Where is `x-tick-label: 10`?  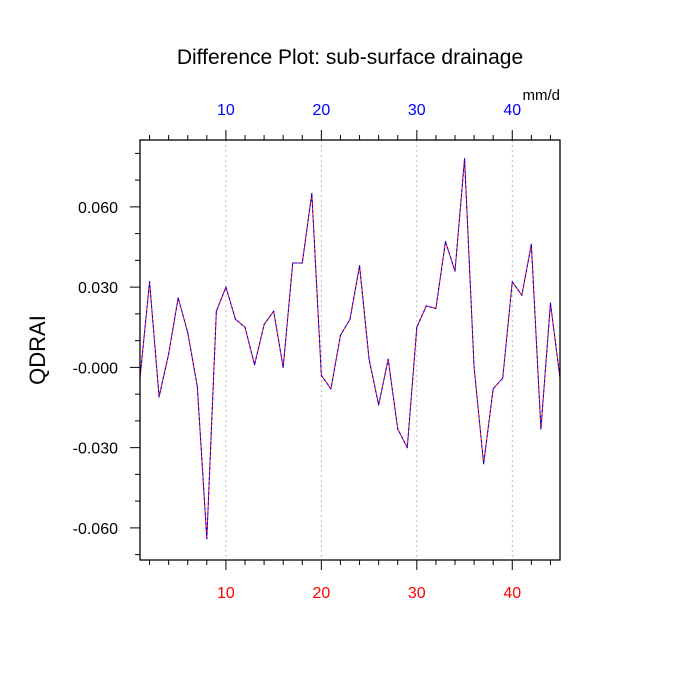 x-tick-label: 10 is located at coordinates (226, 593).